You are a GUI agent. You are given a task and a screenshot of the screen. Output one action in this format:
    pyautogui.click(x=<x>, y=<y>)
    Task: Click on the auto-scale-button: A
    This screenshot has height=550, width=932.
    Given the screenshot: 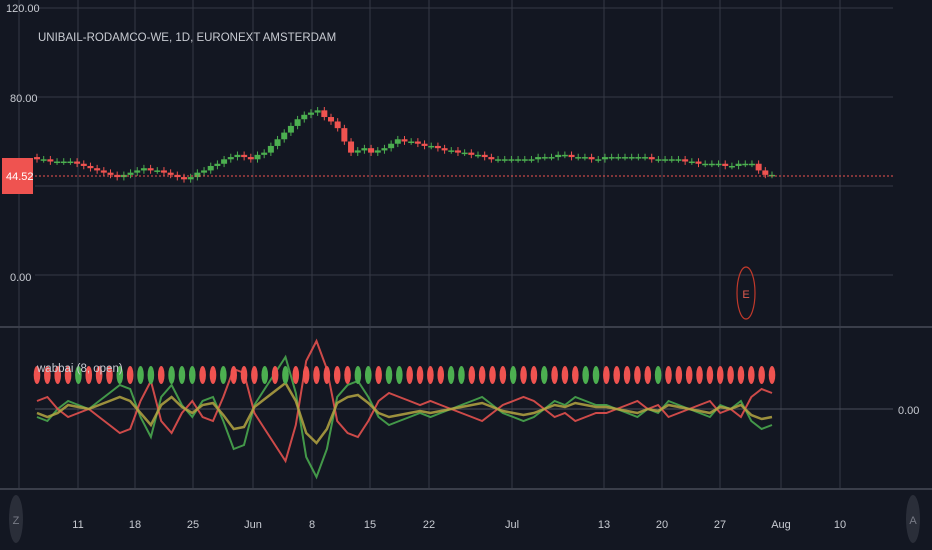 What is the action you would take?
    pyautogui.click(x=913, y=519)
    